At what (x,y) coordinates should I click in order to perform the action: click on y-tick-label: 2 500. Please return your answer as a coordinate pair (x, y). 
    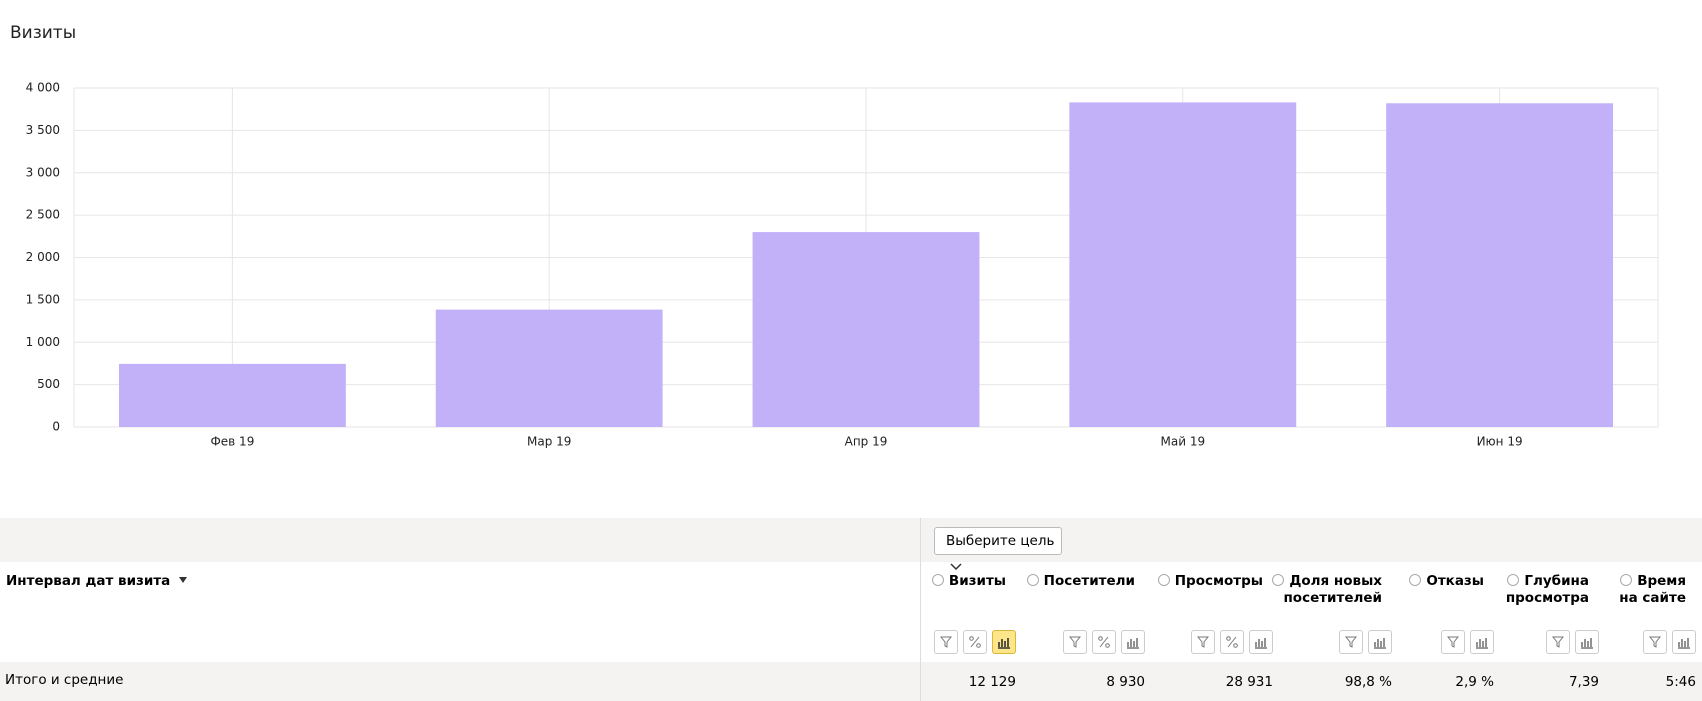
    Looking at the image, I should click on (43, 215).